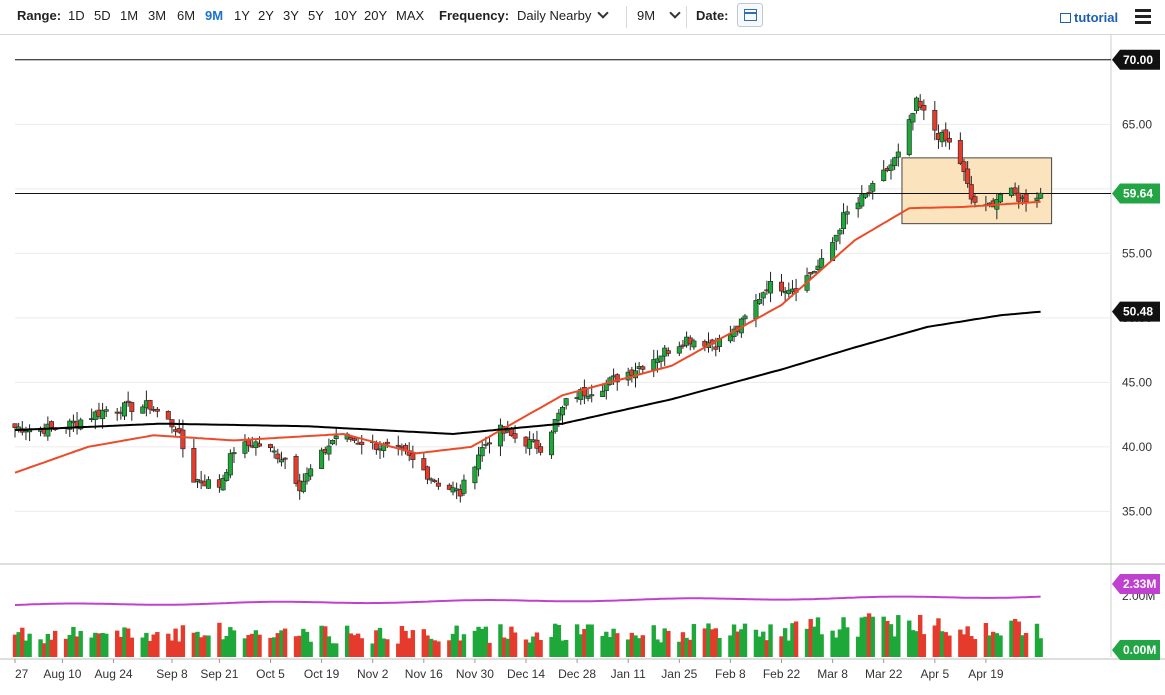 The width and height of the screenshot is (1165, 695). I want to click on range-button-5d: 5D, so click(102, 15).